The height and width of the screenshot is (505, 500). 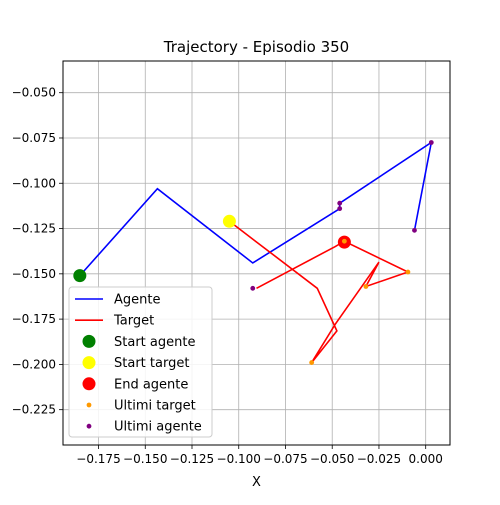 I want to click on y-tick-label: −0.200, so click(x=34, y=364).